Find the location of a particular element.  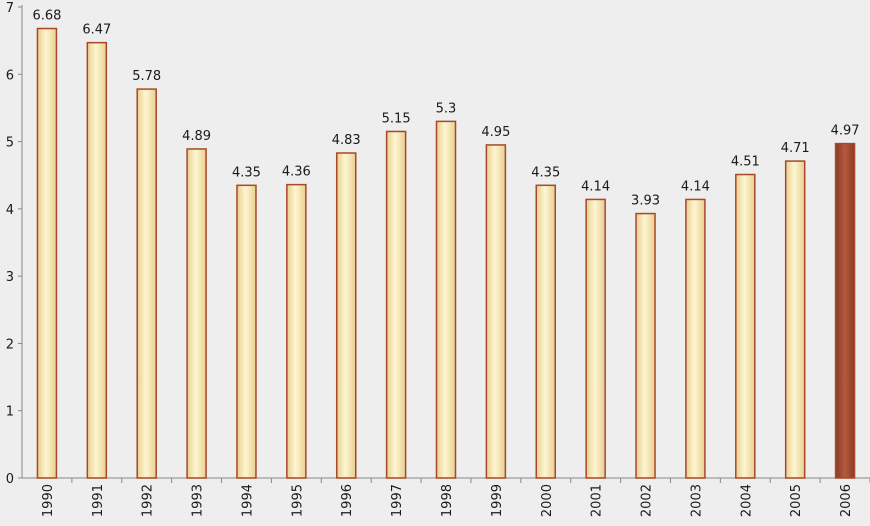

data-label: 6.47 is located at coordinates (96, 30).